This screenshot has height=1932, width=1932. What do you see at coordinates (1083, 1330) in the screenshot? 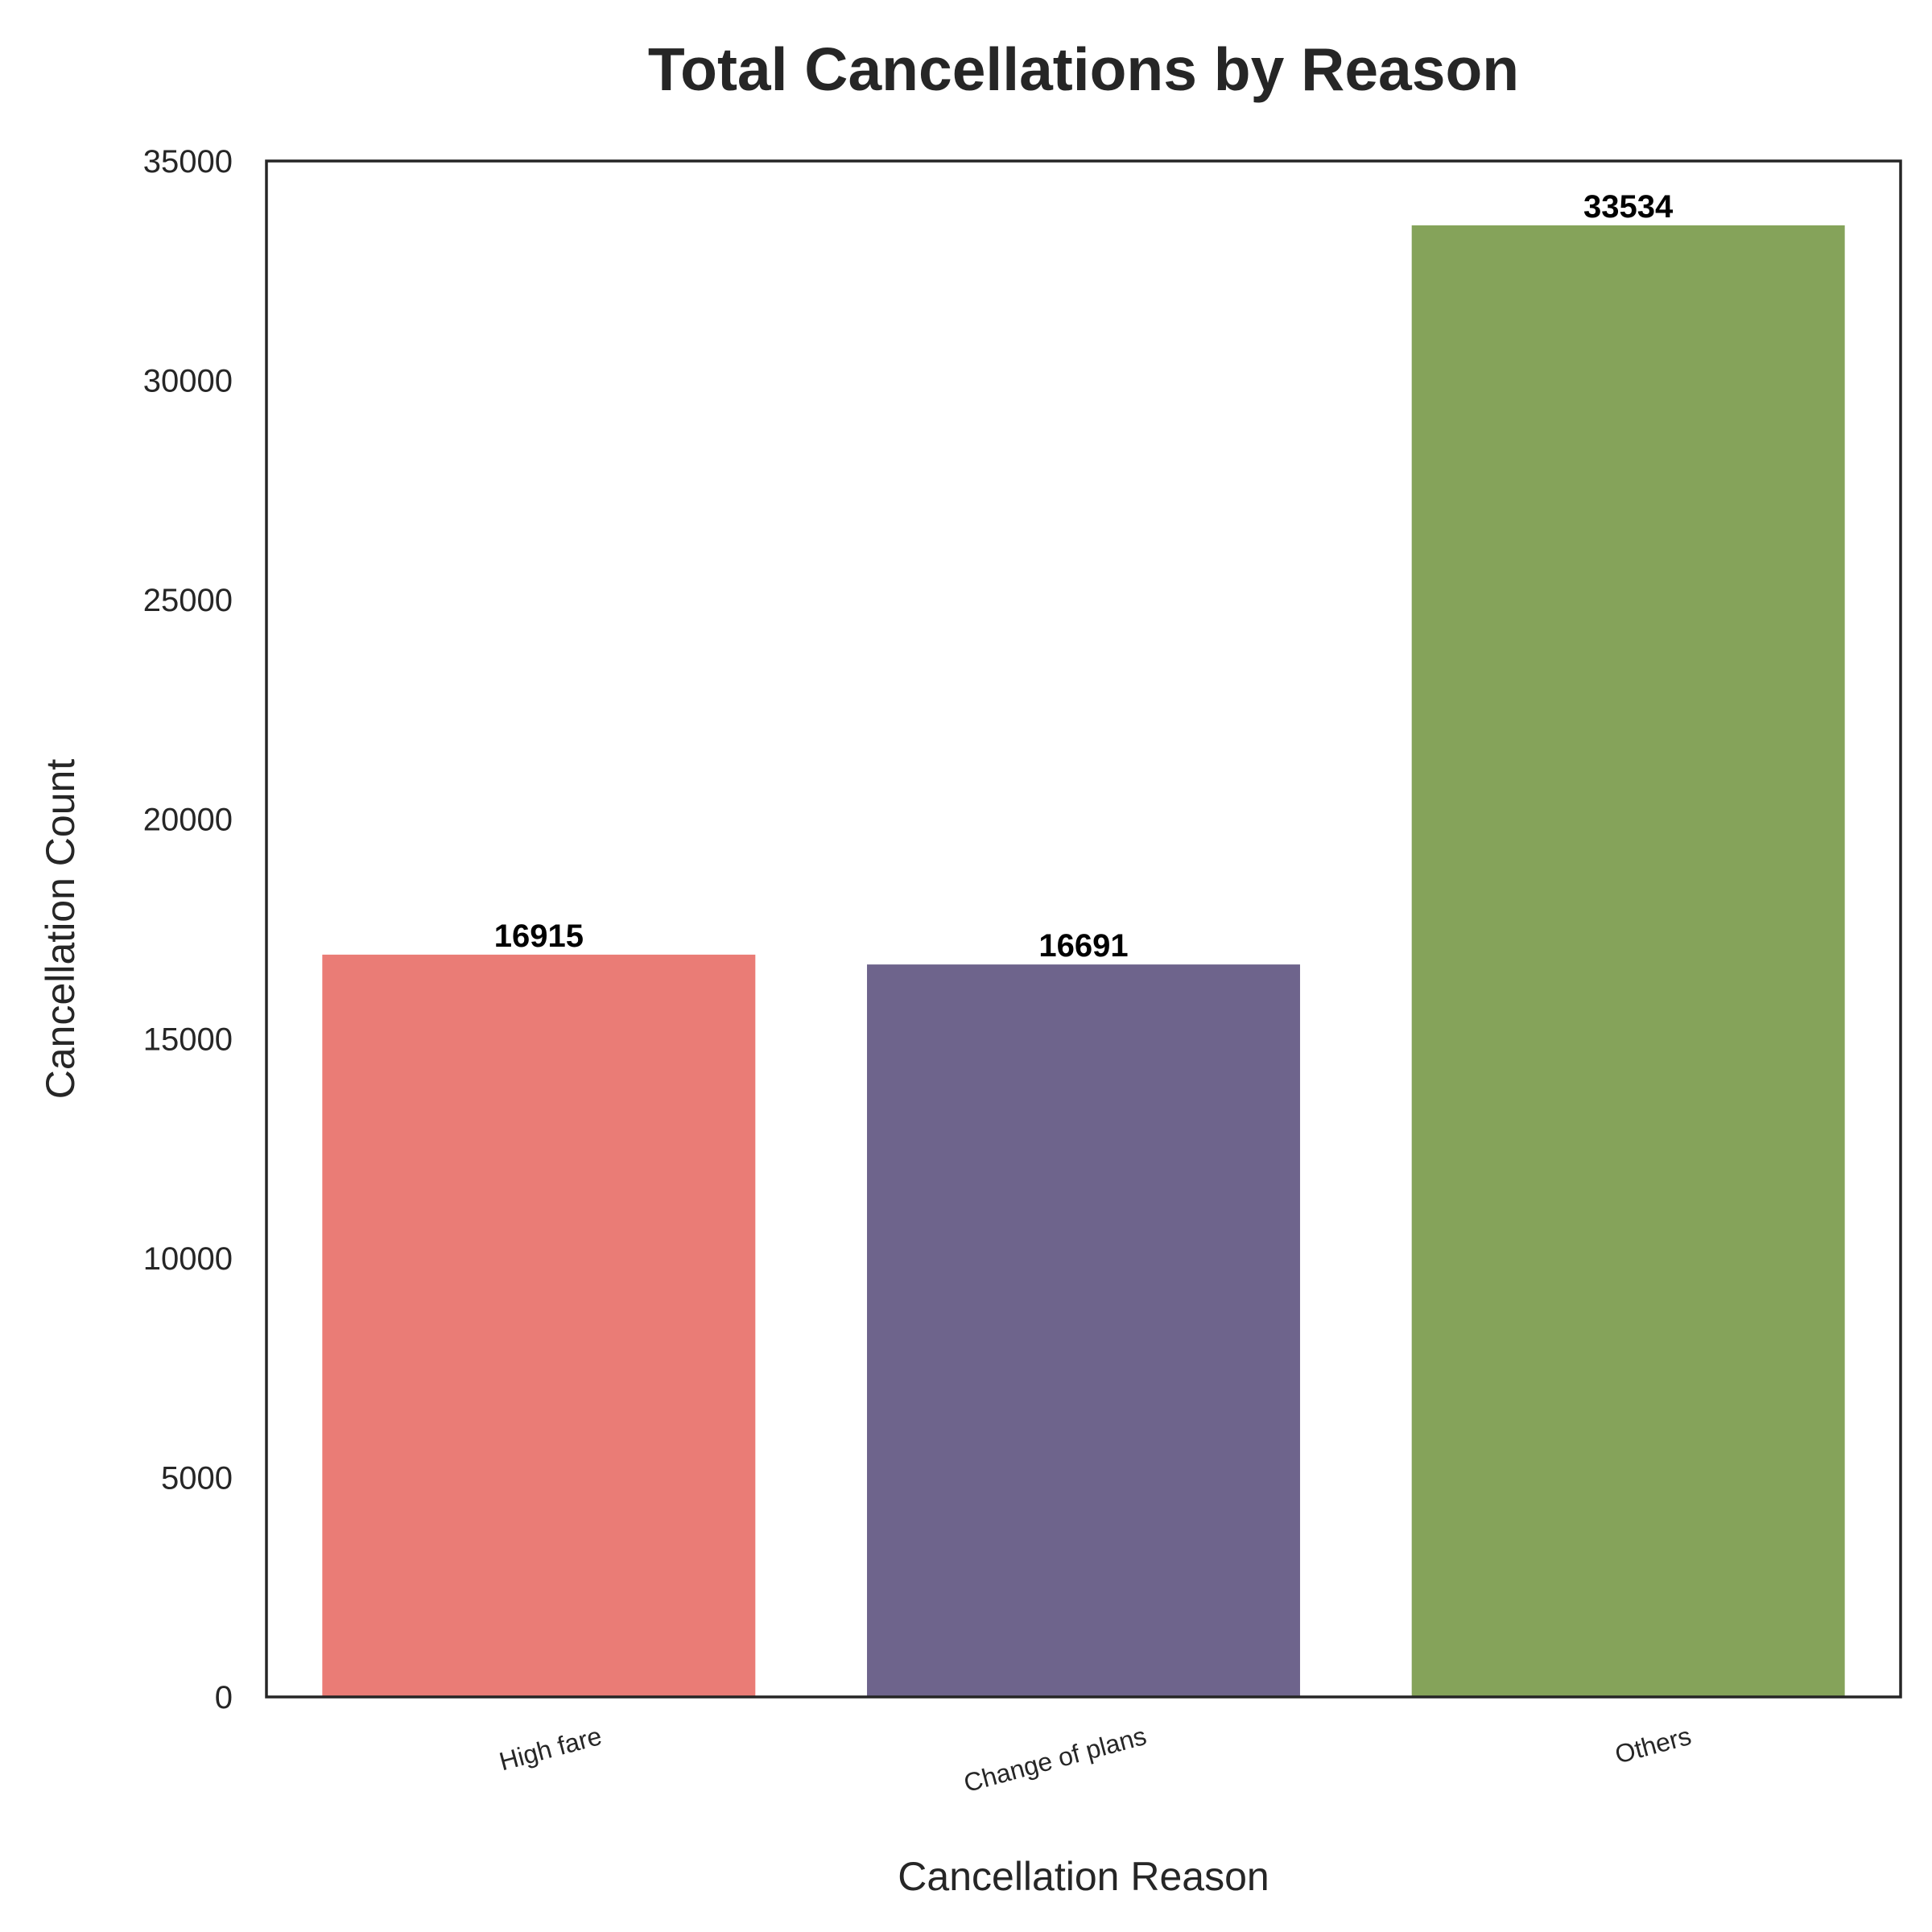
I see `bar-change-of-plans` at bounding box center [1083, 1330].